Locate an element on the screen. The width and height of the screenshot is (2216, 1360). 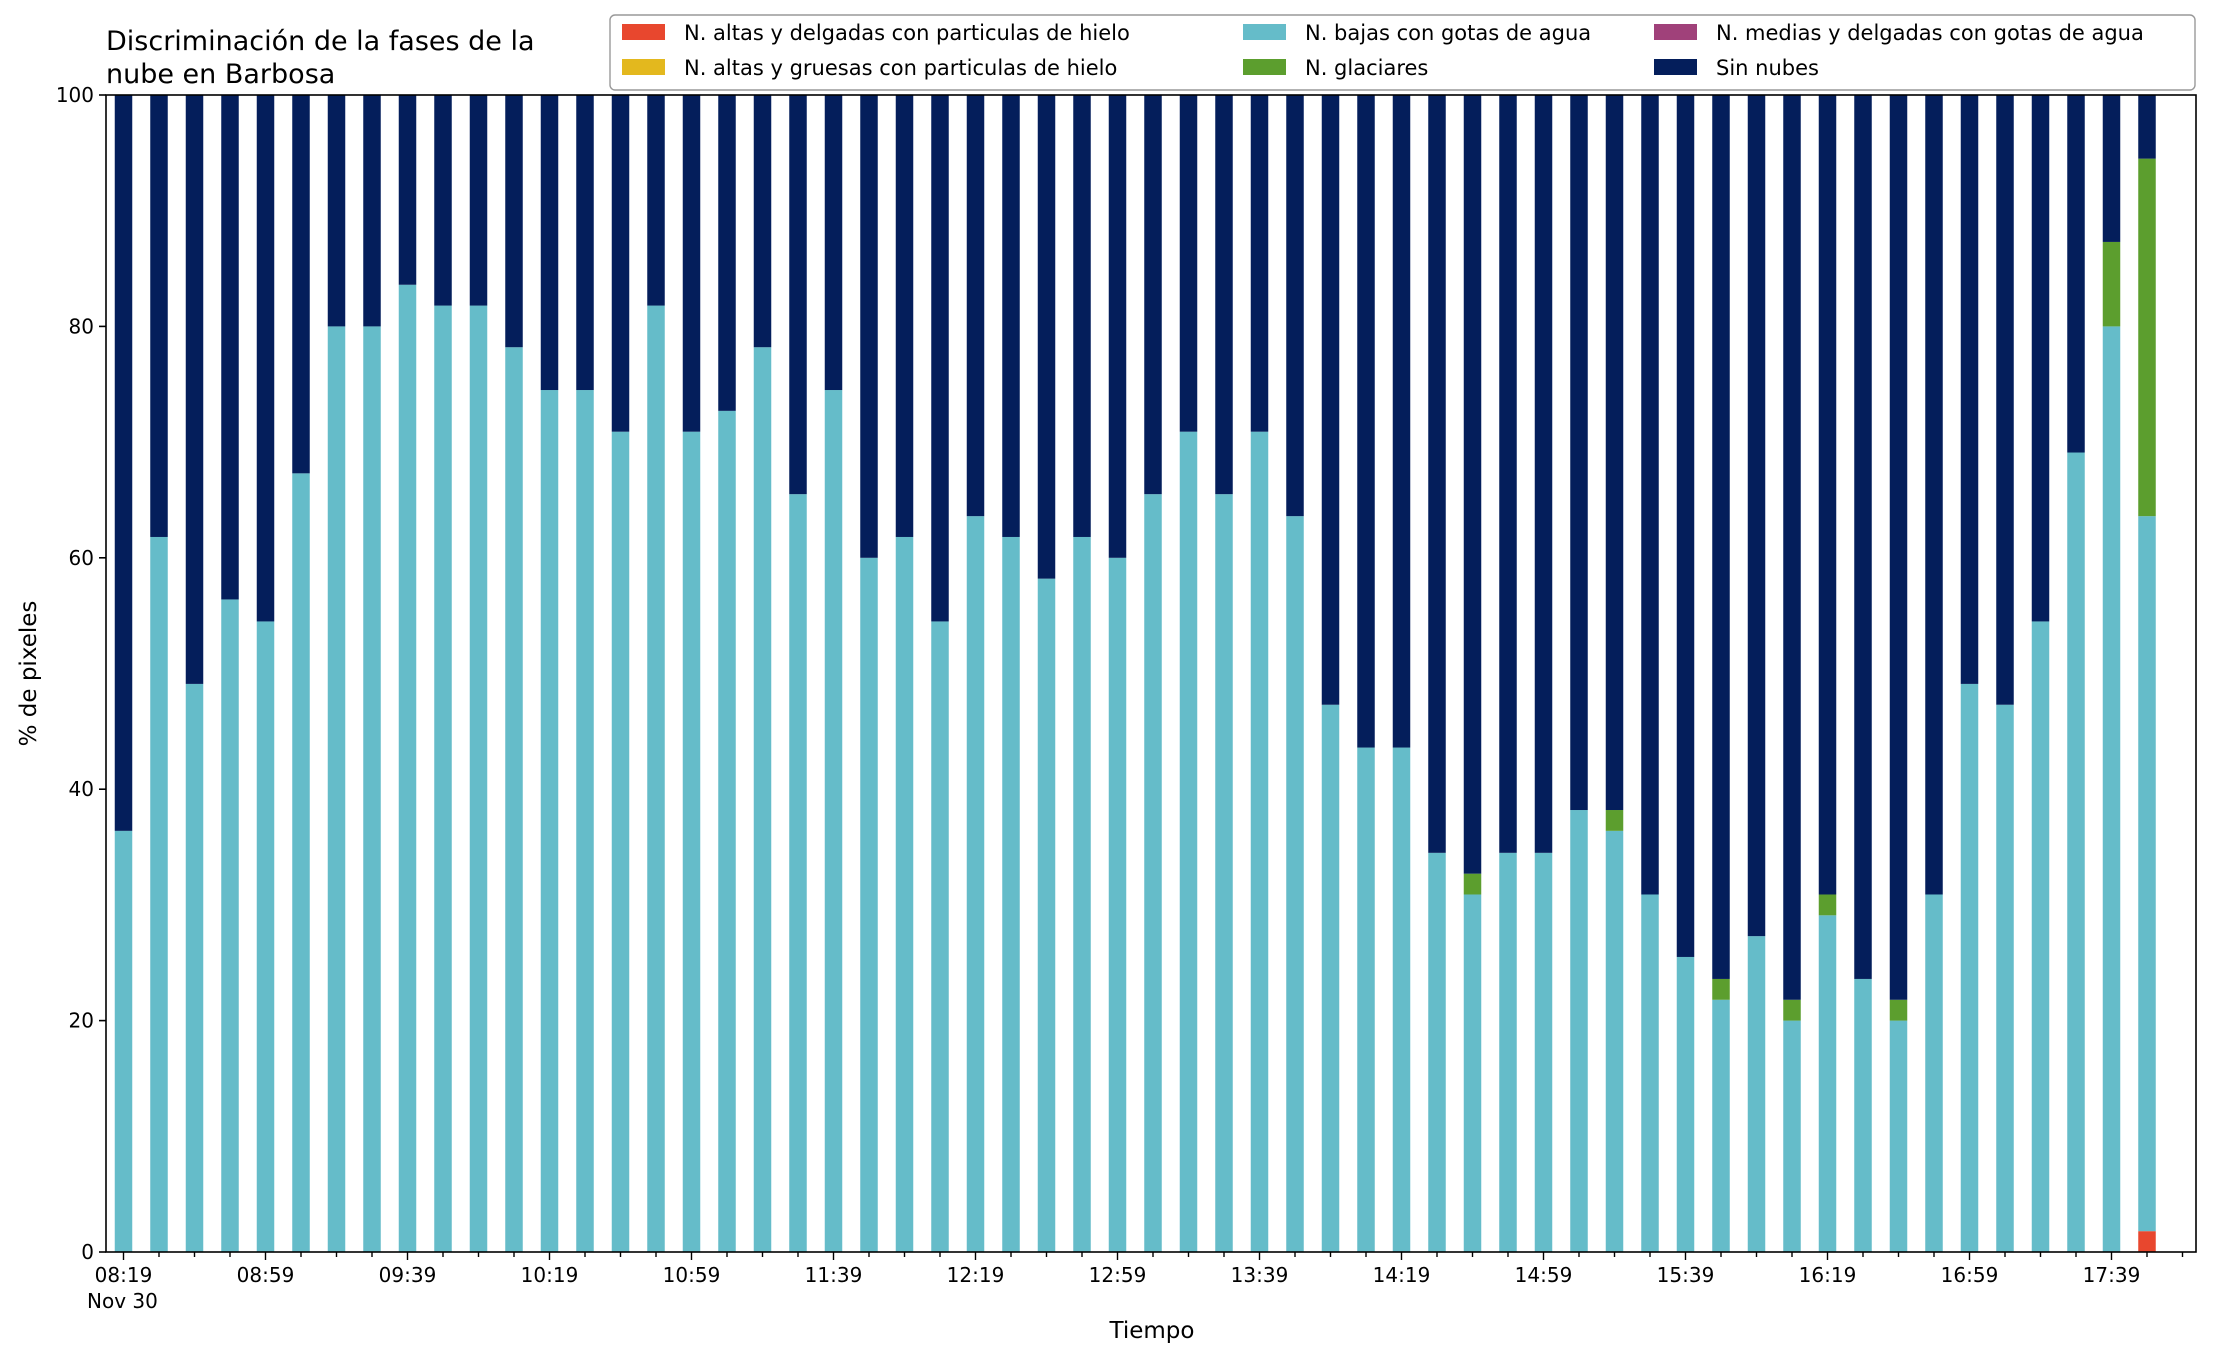
x-tick-label: 10:59 is located at coordinates (692, 1275).